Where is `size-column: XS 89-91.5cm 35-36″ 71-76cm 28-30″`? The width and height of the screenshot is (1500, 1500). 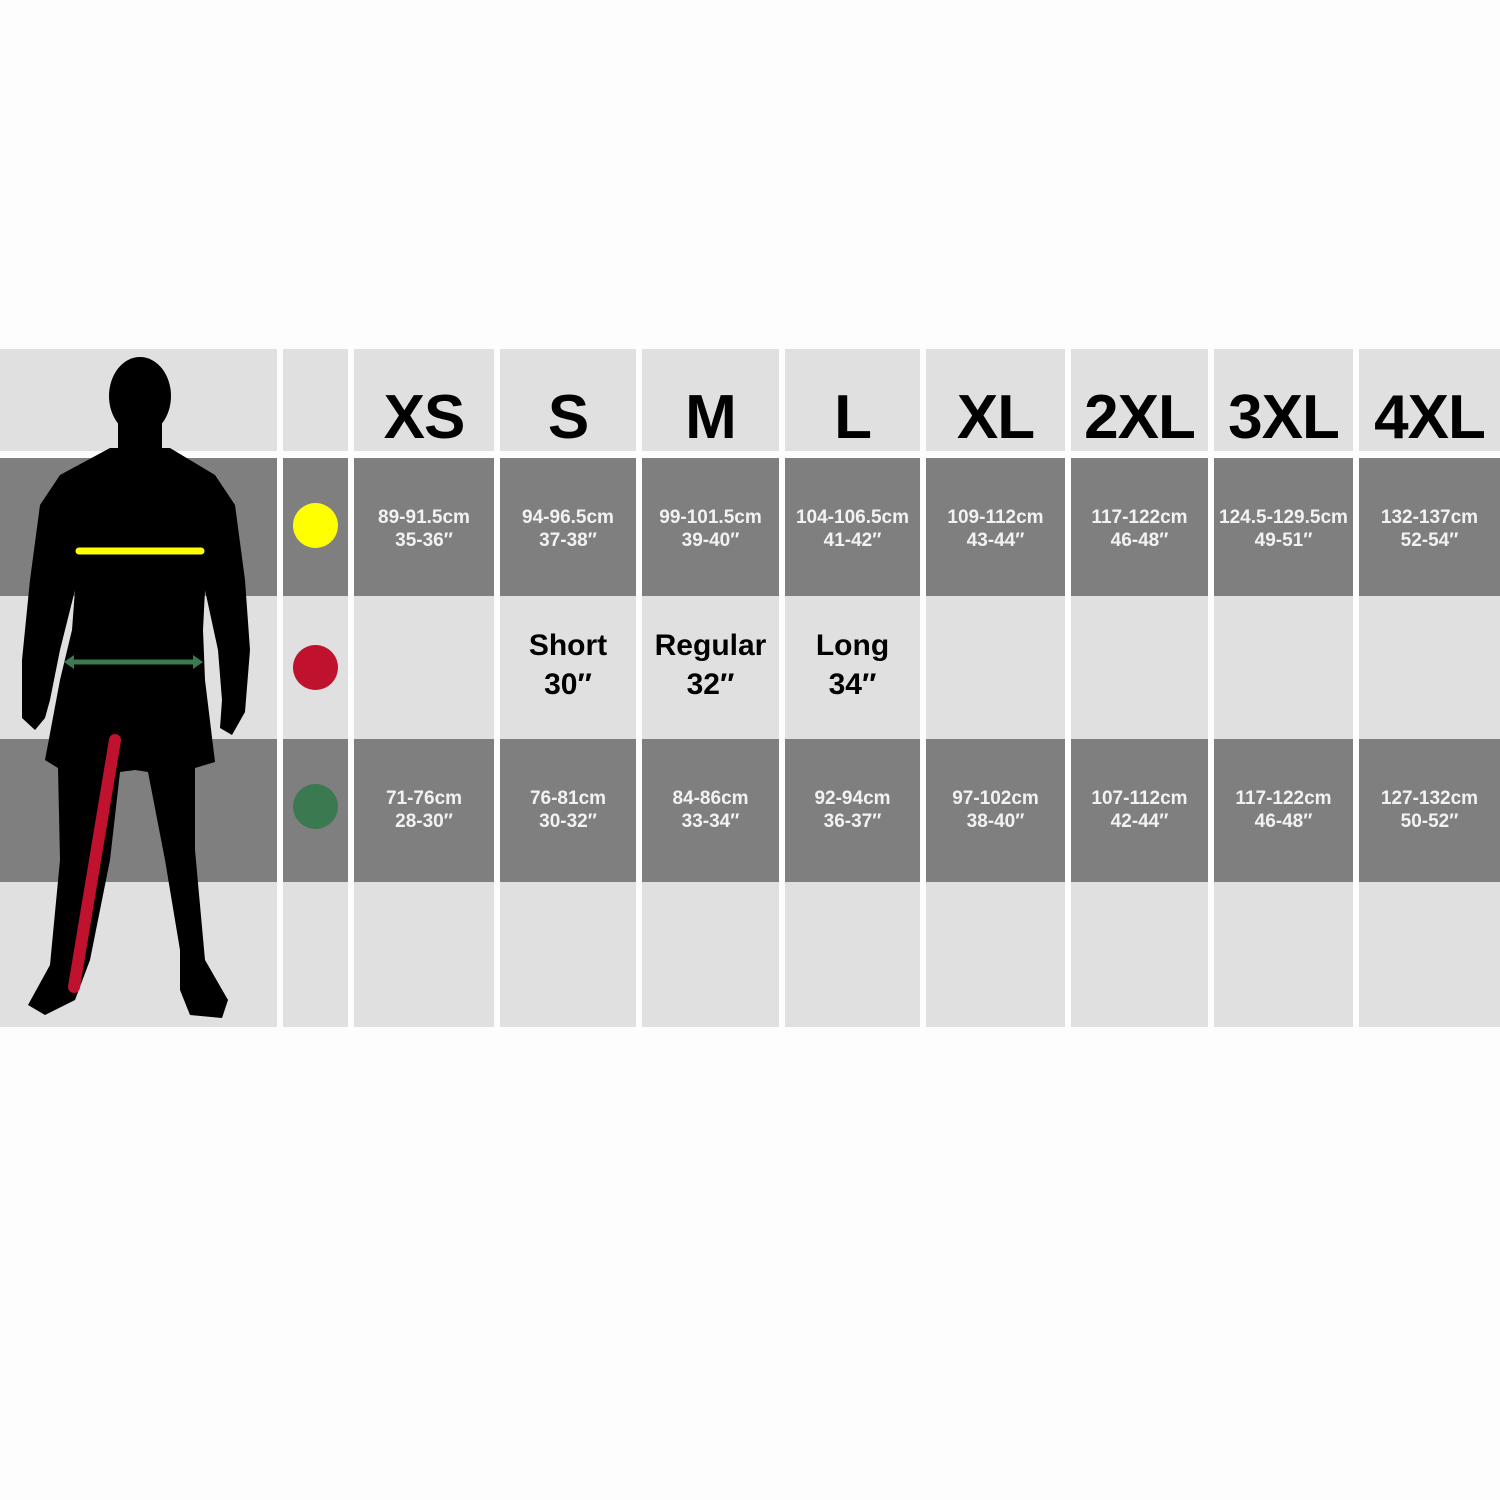 size-column: XS 89-91.5cm 35-36″ 71-76cm 28-30″ is located at coordinates (424, 688).